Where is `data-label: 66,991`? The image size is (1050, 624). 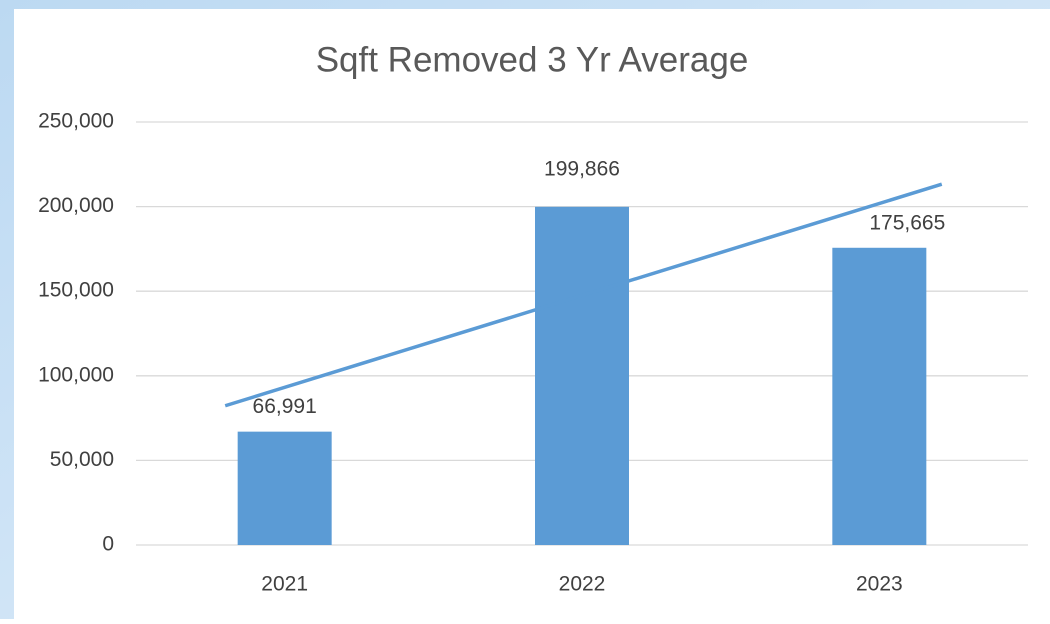 data-label: 66,991 is located at coordinates (285, 406).